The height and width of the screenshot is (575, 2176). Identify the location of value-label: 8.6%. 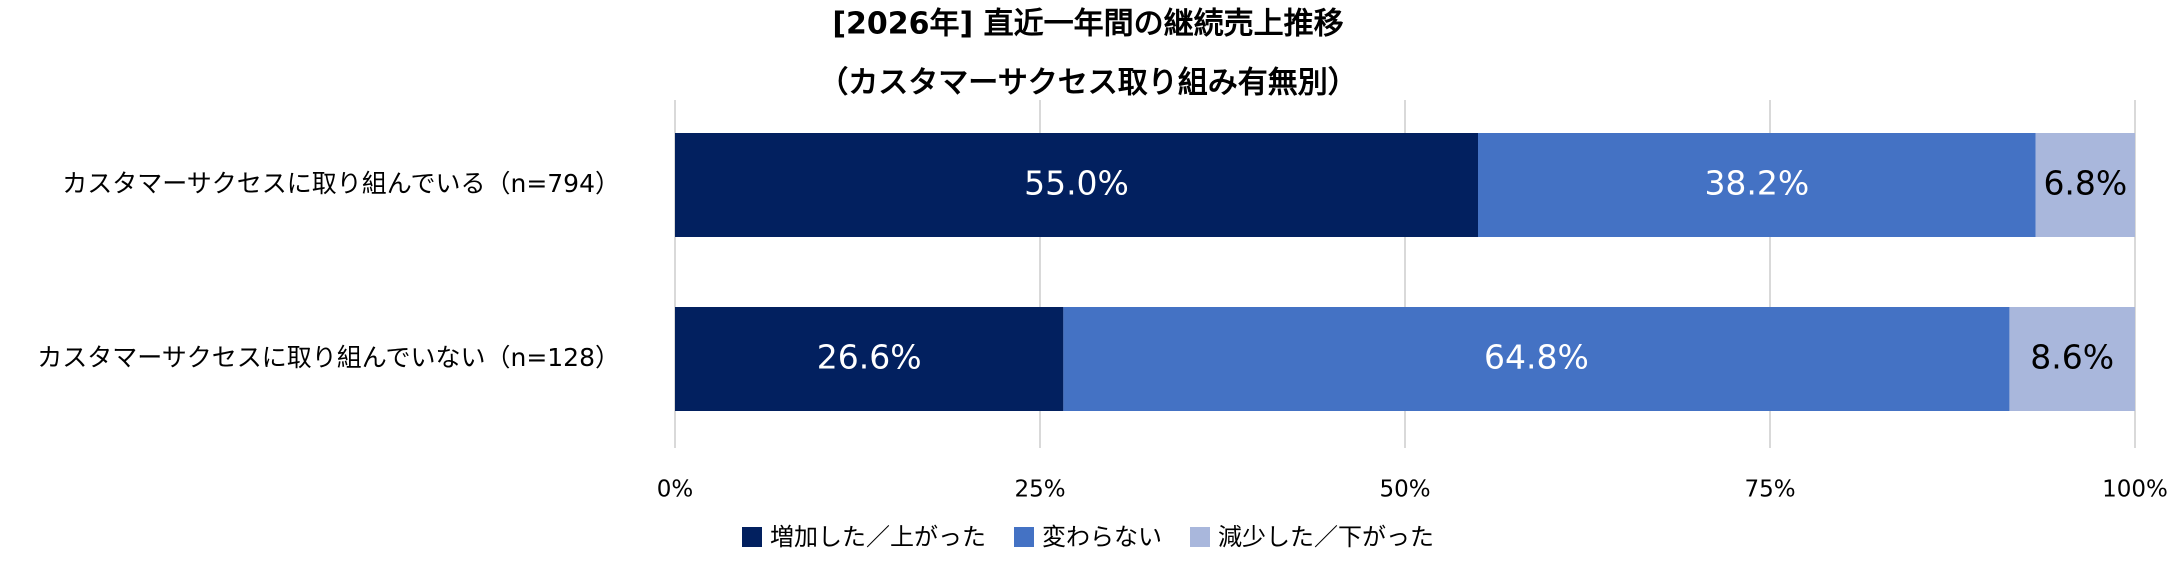
(2072, 357).